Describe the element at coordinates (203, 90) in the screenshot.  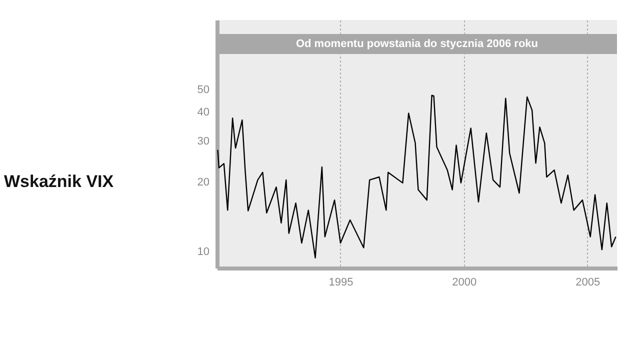
I see `y-tick-label: 50` at that location.